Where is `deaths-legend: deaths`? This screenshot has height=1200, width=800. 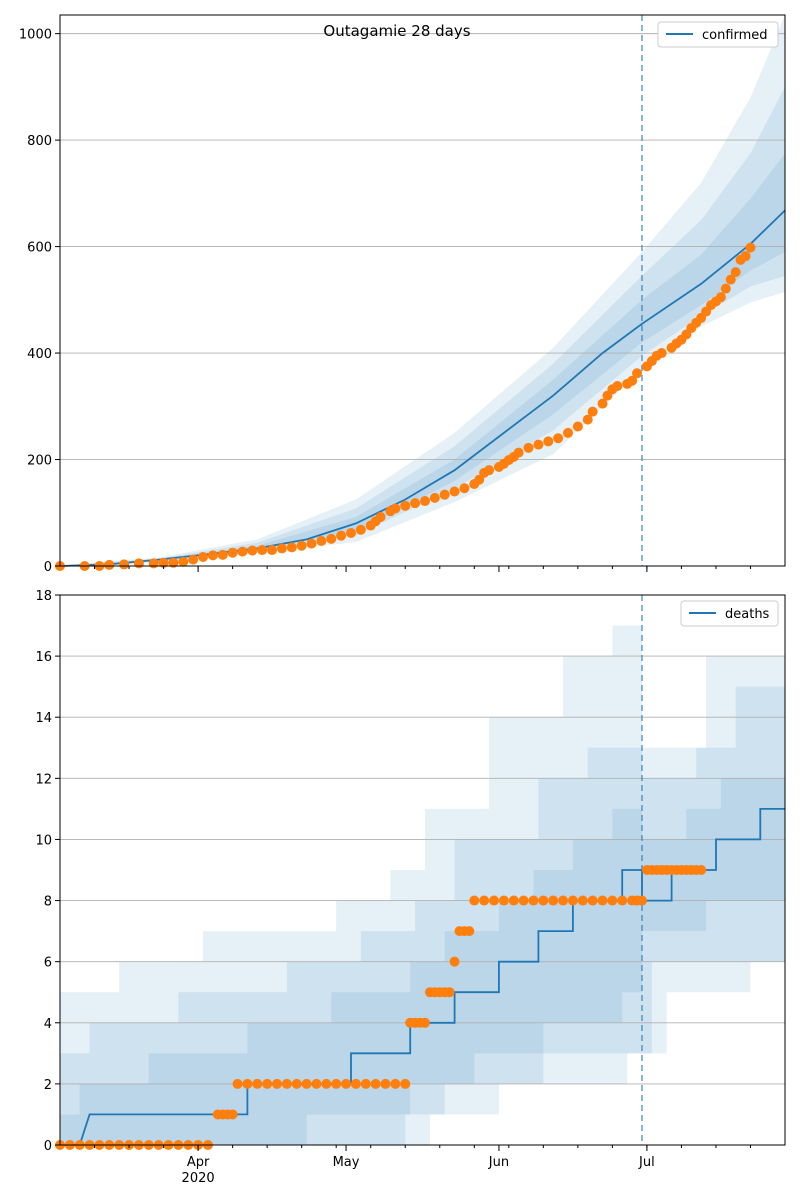 deaths-legend: deaths is located at coordinates (729, 613).